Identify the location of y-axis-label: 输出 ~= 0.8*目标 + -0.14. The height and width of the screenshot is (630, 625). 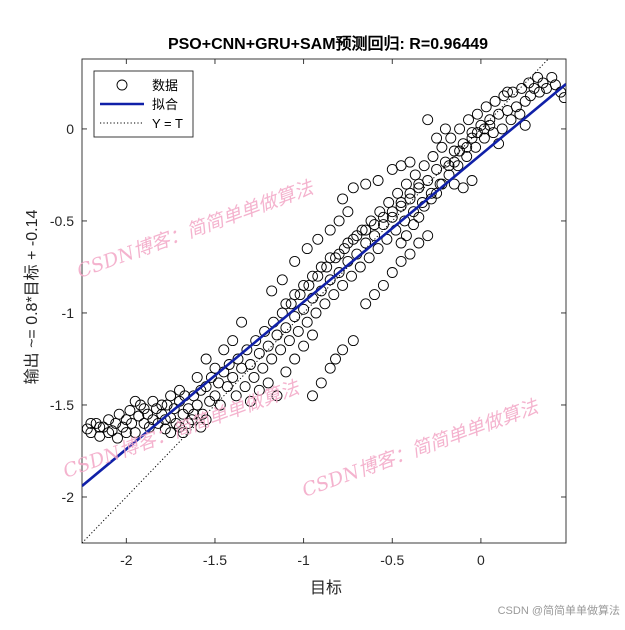
(32, 297).